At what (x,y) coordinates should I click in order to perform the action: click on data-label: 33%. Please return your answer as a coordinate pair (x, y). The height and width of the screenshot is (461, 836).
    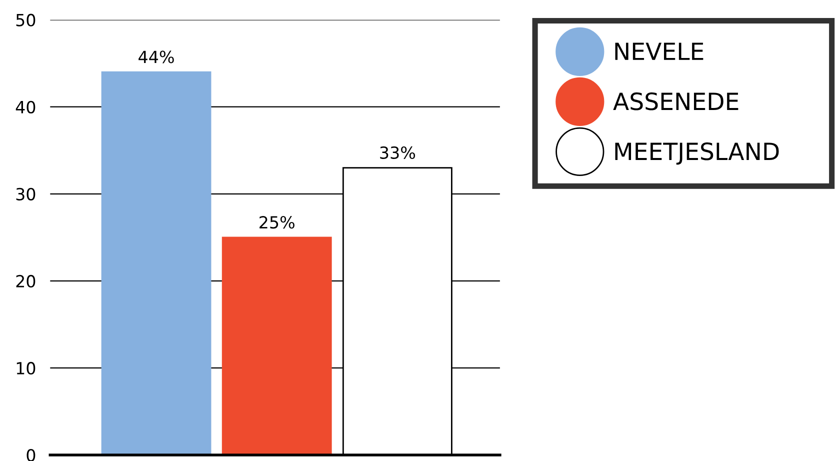
    Looking at the image, I should click on (398, 152).